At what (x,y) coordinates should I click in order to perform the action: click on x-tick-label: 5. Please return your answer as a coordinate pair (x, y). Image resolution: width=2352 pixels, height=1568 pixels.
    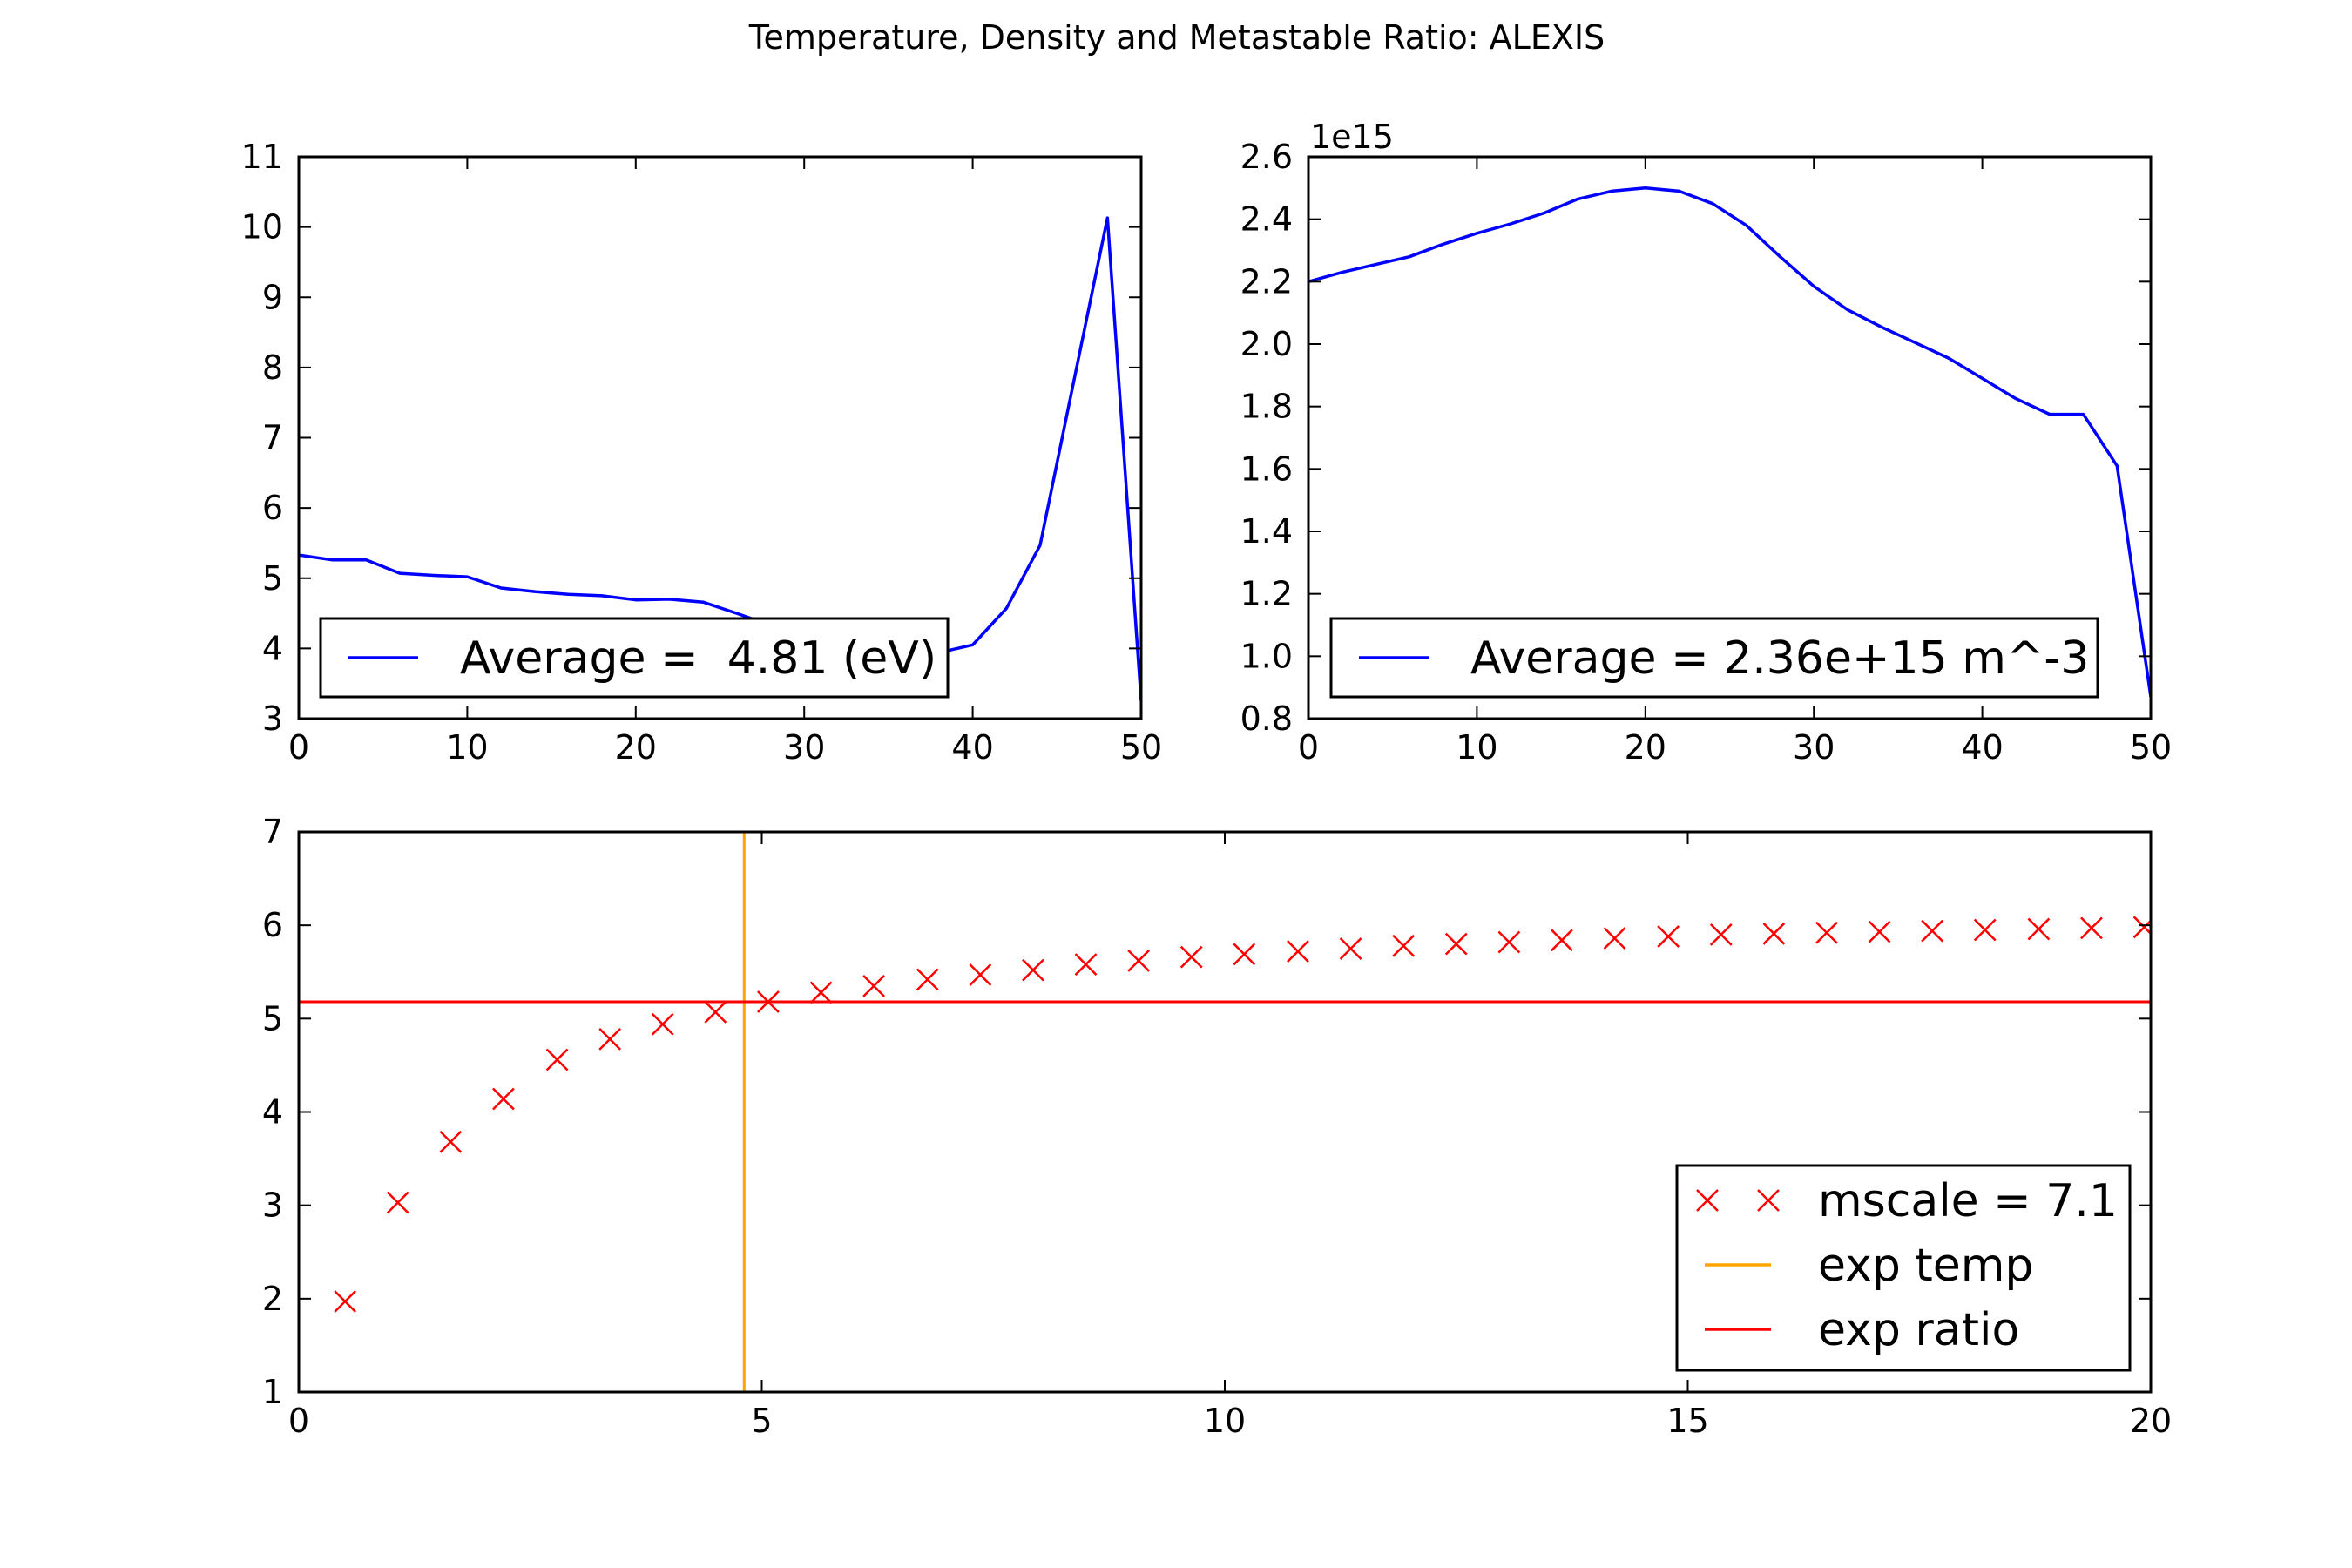
    Looking at the image, I should click on (761, 1421).